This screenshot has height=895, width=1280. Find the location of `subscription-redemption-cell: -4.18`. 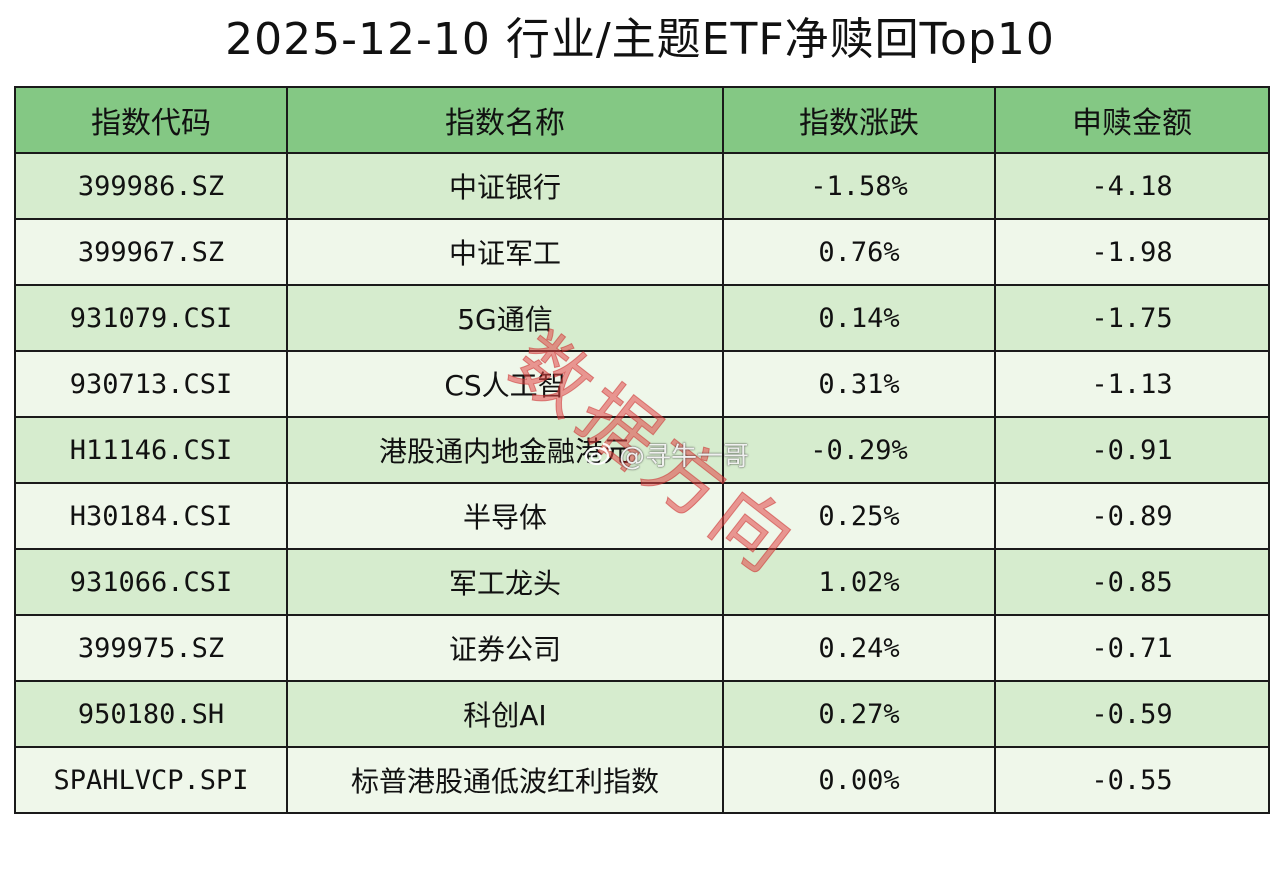

subscription-redemption-cell: -4.18 is located at coordinates (1132, 186).